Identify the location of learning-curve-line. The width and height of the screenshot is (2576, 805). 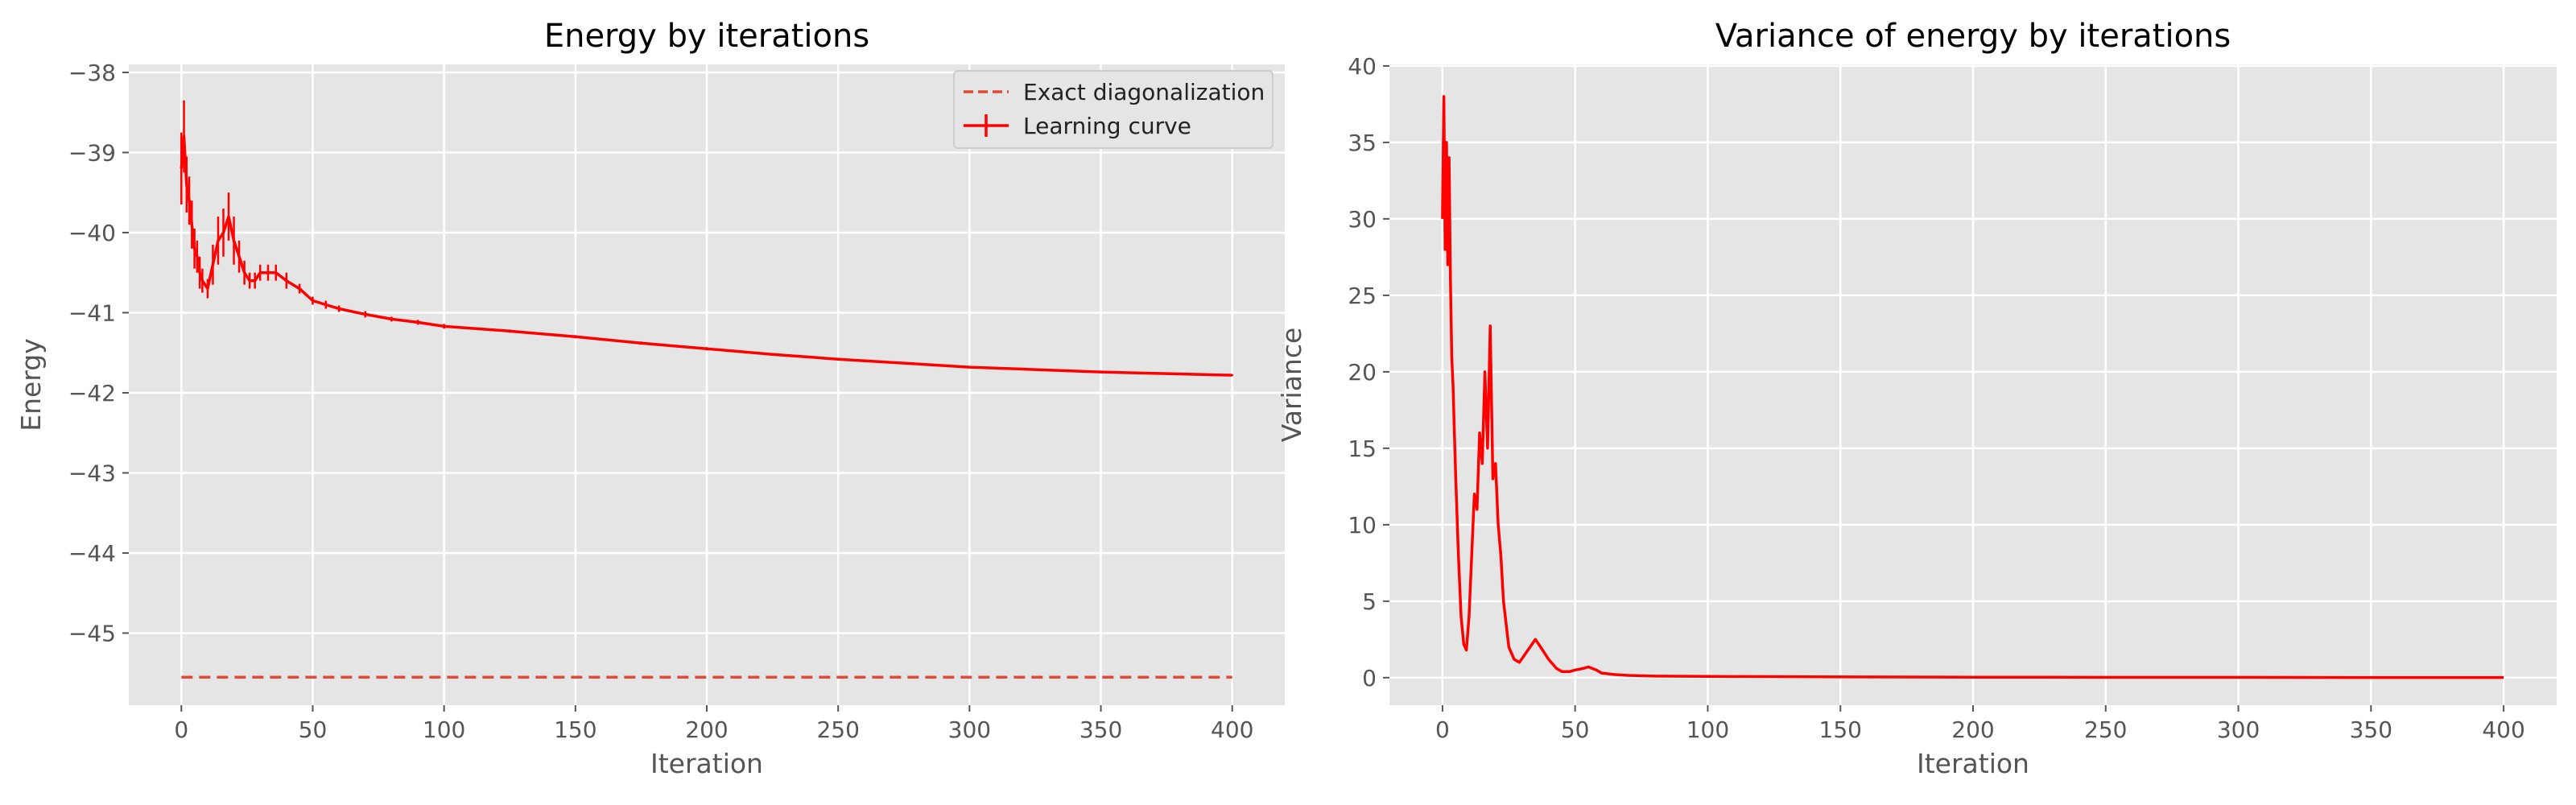
(706, 255).